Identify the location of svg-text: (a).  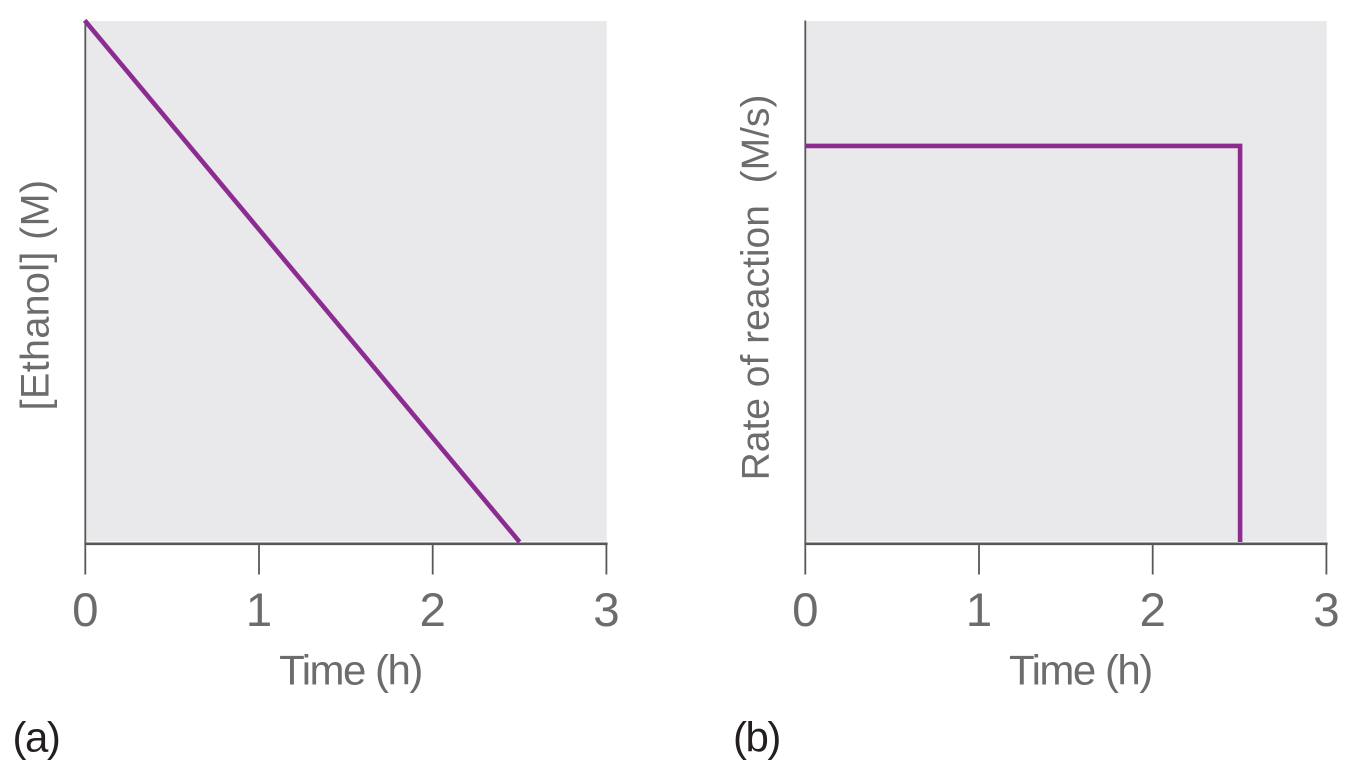
(36, 737).